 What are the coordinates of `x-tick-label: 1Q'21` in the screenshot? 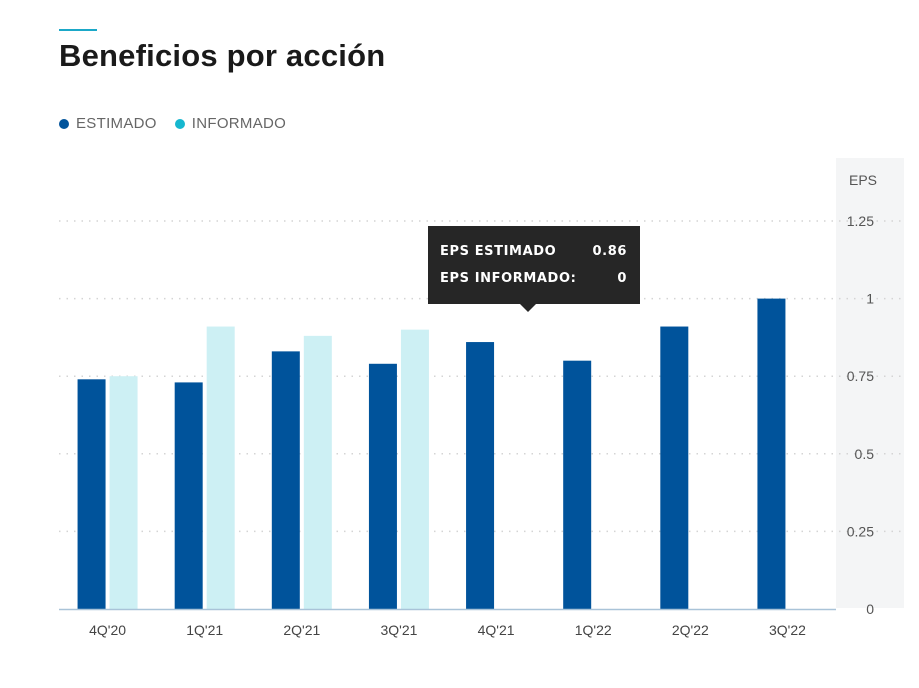 It's located at (204, 630).